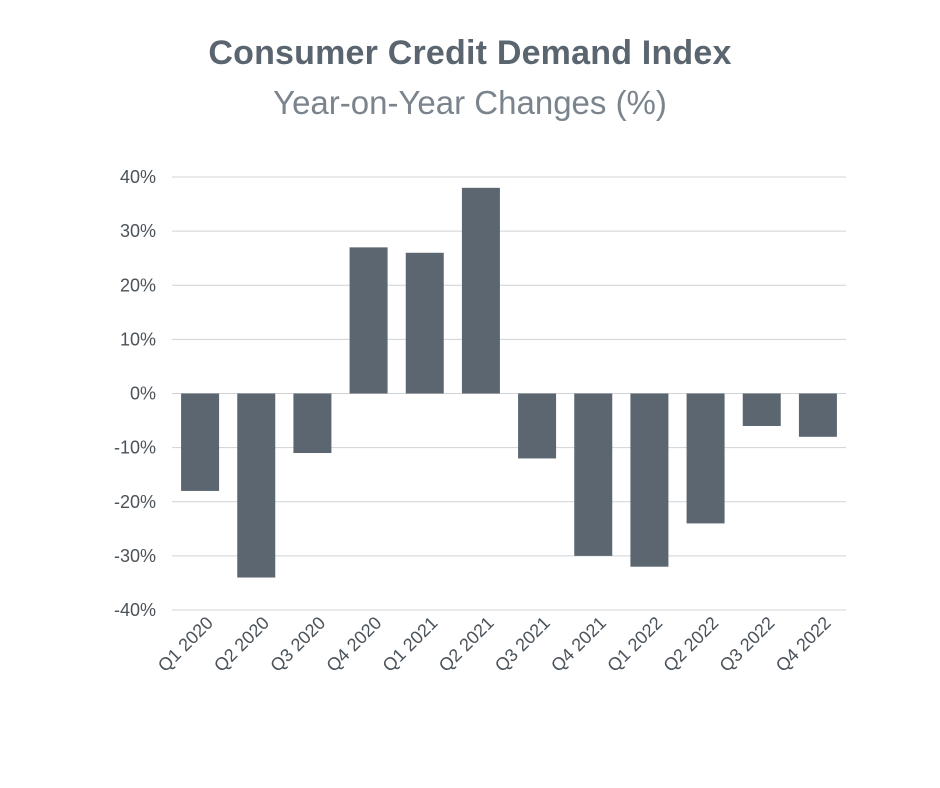 This screenshot has width=940, height=788. What do you see at coordinates (747, 644) in the screenshot?
I see `x-tick-label: Q3 2022` at bounding box center [747, 644].